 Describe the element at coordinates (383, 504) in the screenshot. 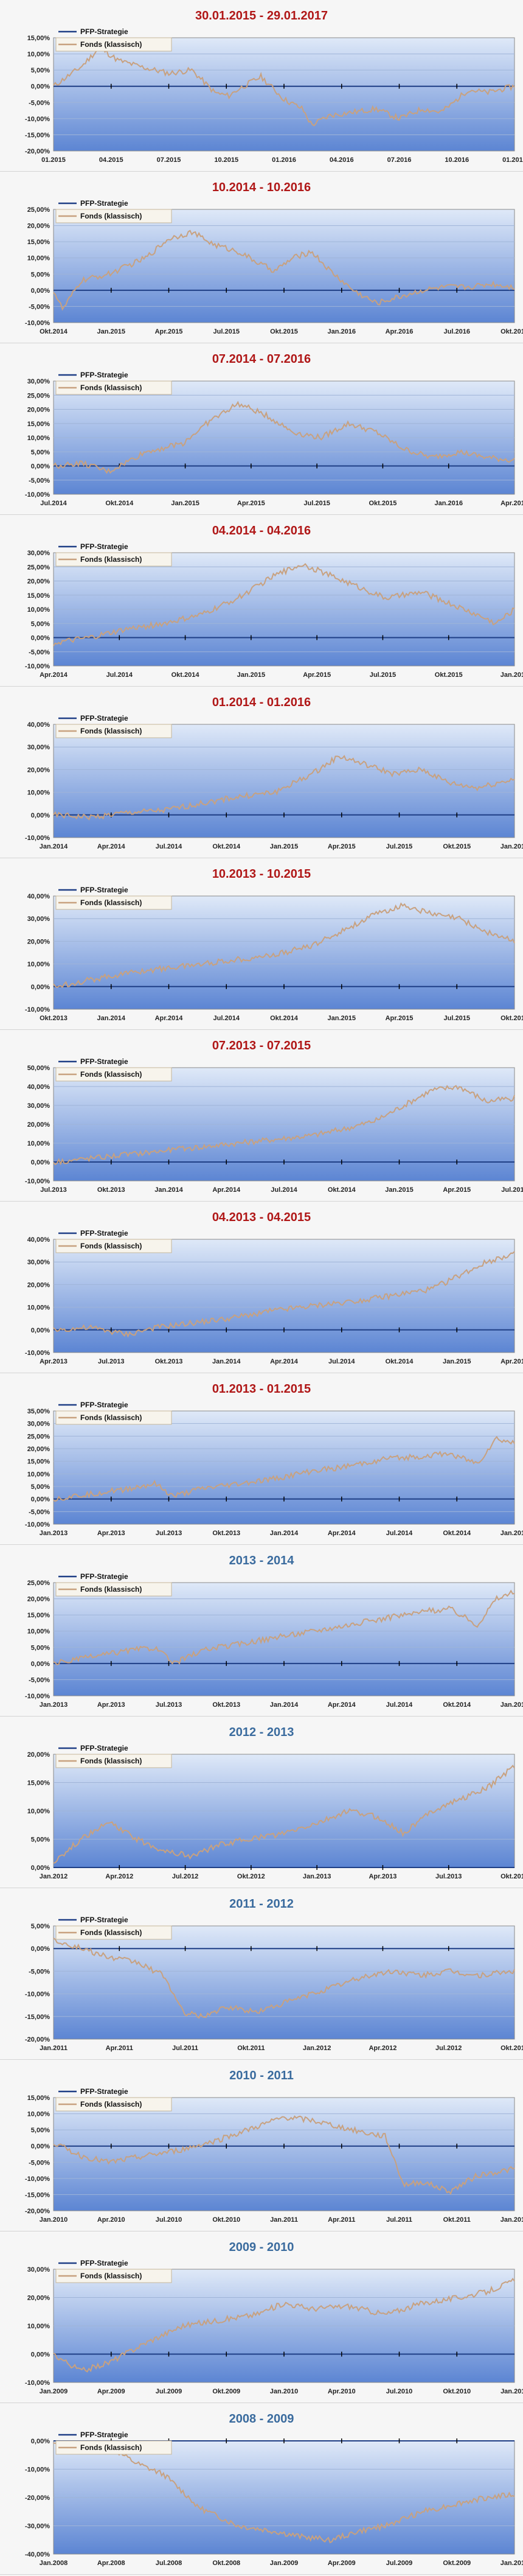

I see `x-tick-label: Okt.2015` at that location.